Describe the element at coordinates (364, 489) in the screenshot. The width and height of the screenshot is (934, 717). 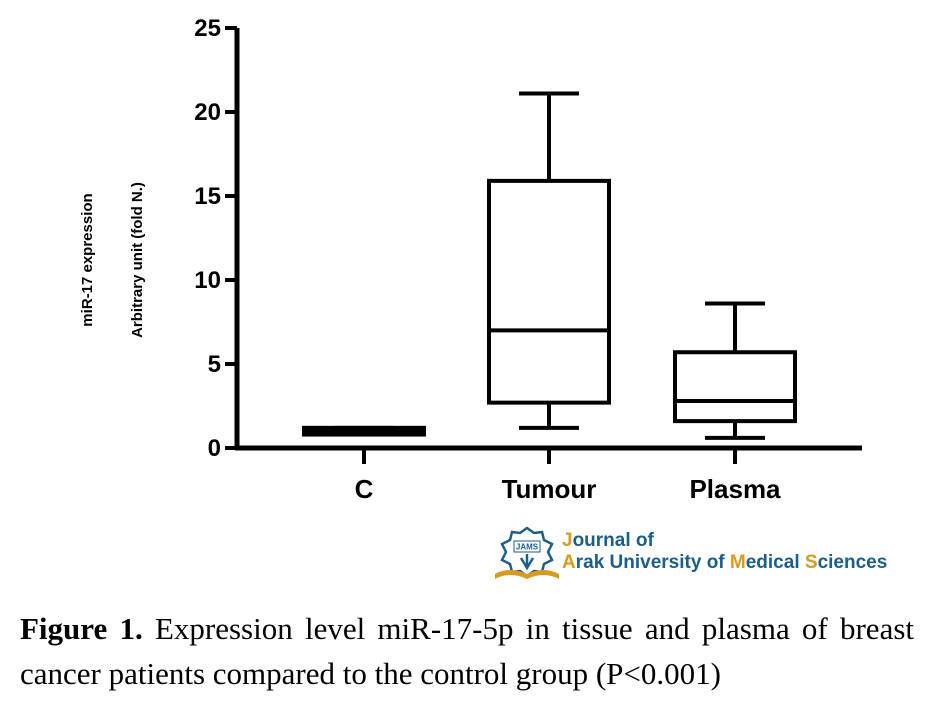
I see `x-category-label: C` at that location.